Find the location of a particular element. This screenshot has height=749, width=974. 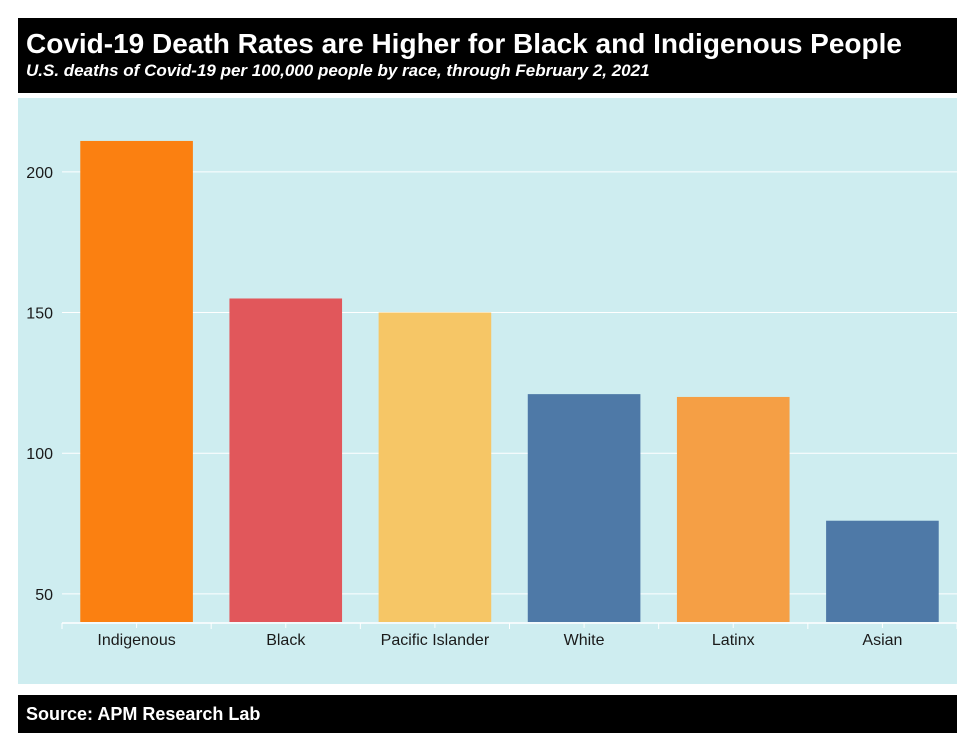

bar-pacific-islander is located at coordinates (435, 467).